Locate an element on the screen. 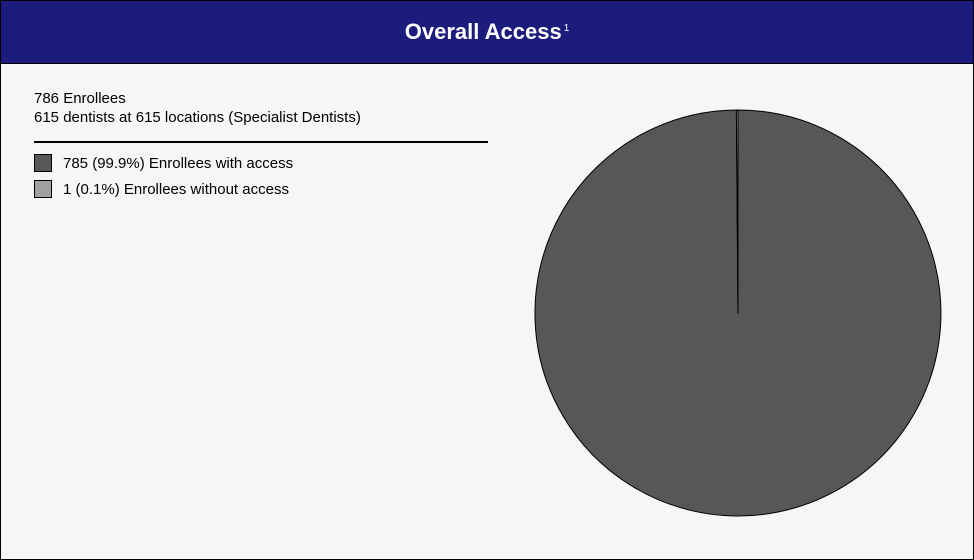 The image size is (974, 560). legend-item-without-access: 1 (0.1%) Enrollees without access is located at coordinates (163, 189).